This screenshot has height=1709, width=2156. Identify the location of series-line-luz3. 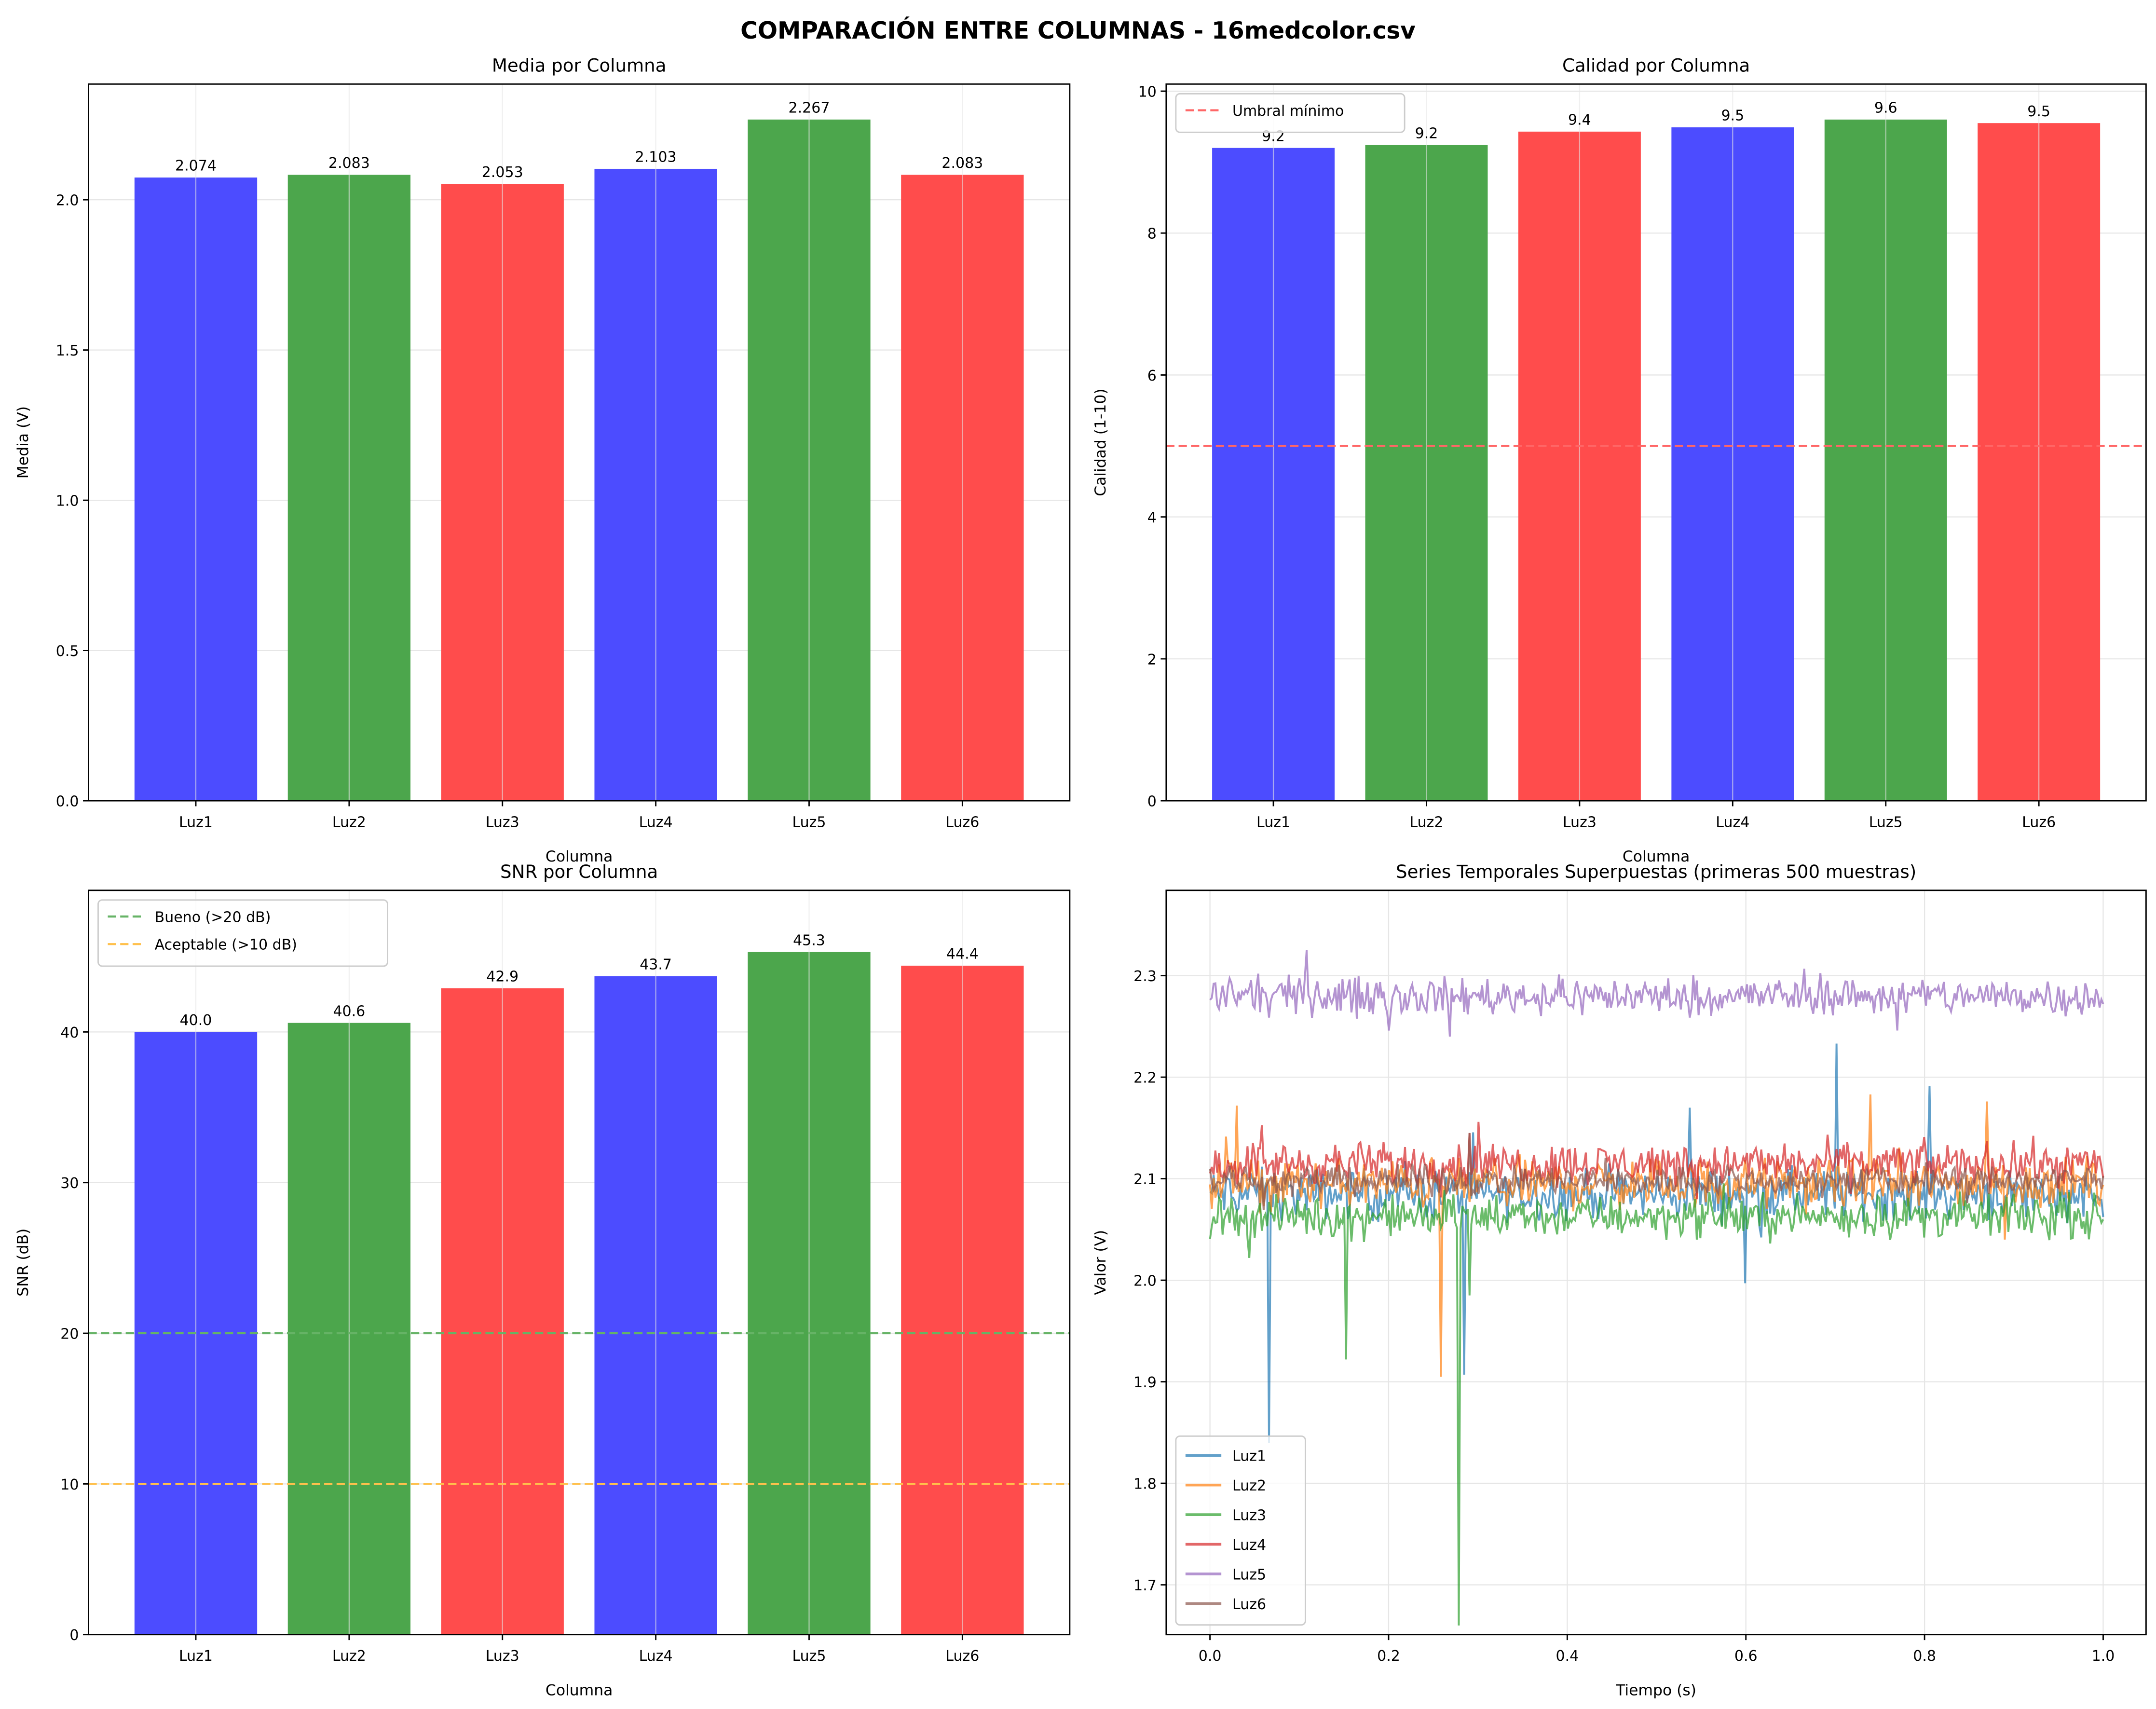
(1656, 1404).